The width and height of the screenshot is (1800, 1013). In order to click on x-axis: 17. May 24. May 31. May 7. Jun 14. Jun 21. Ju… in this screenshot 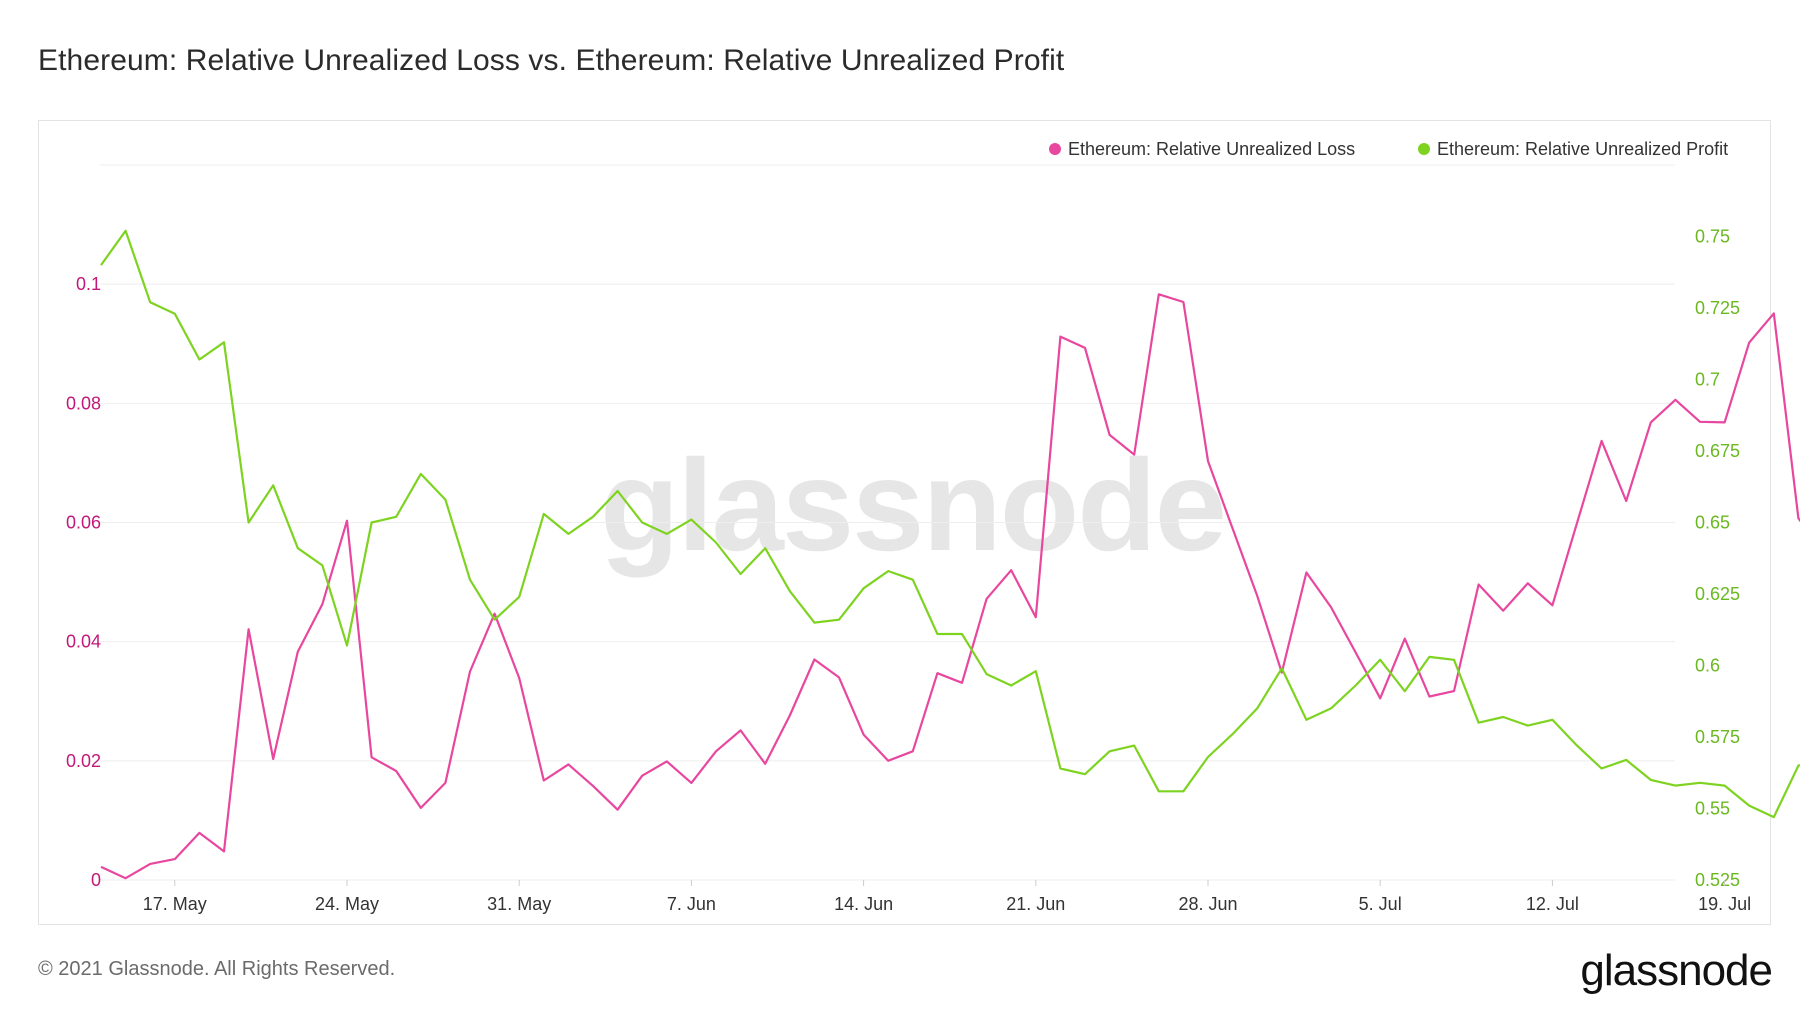, I will do `click(947, 897)`.